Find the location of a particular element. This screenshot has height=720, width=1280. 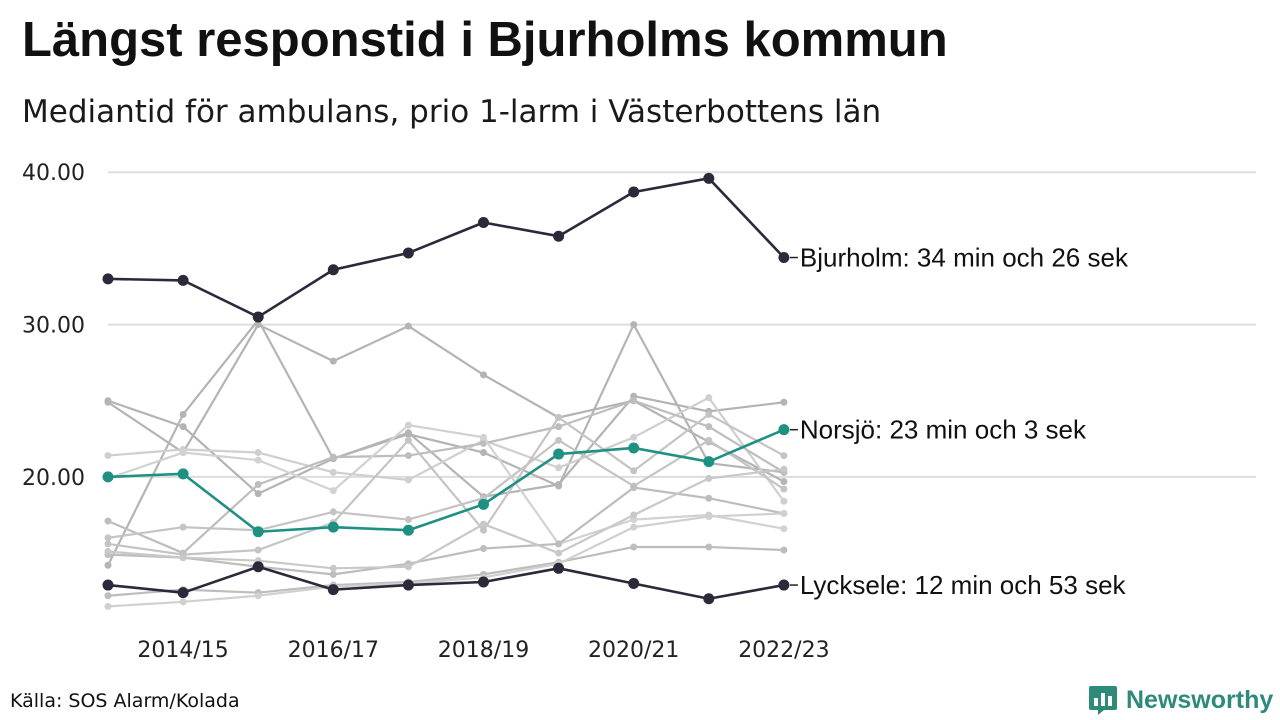

x-tick-label: 2014/15 is located at coordinates (182, 650).